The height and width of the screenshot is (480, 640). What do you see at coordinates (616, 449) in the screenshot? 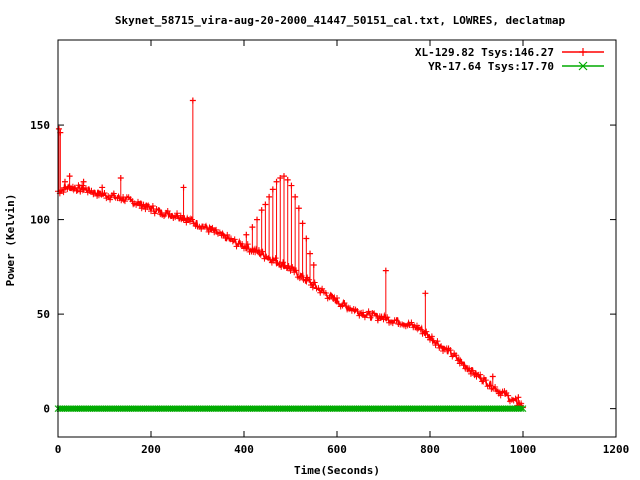
I see `x-tick-label: 1200` at bounding box center [616, 449].